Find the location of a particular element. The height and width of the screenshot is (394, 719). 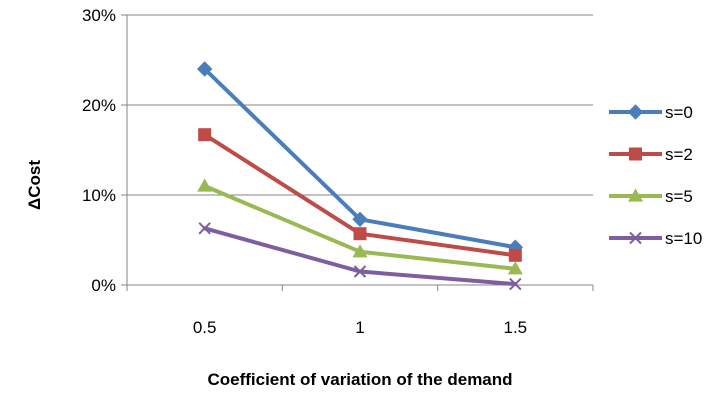

legend: s=0 s=2 s=5 s=10 is located at coordinates (655, 175).